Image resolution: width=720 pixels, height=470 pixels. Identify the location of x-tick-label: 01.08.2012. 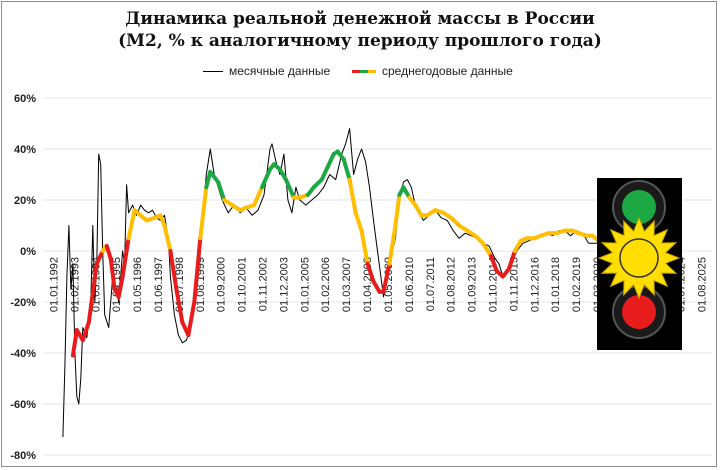
(452, 284).